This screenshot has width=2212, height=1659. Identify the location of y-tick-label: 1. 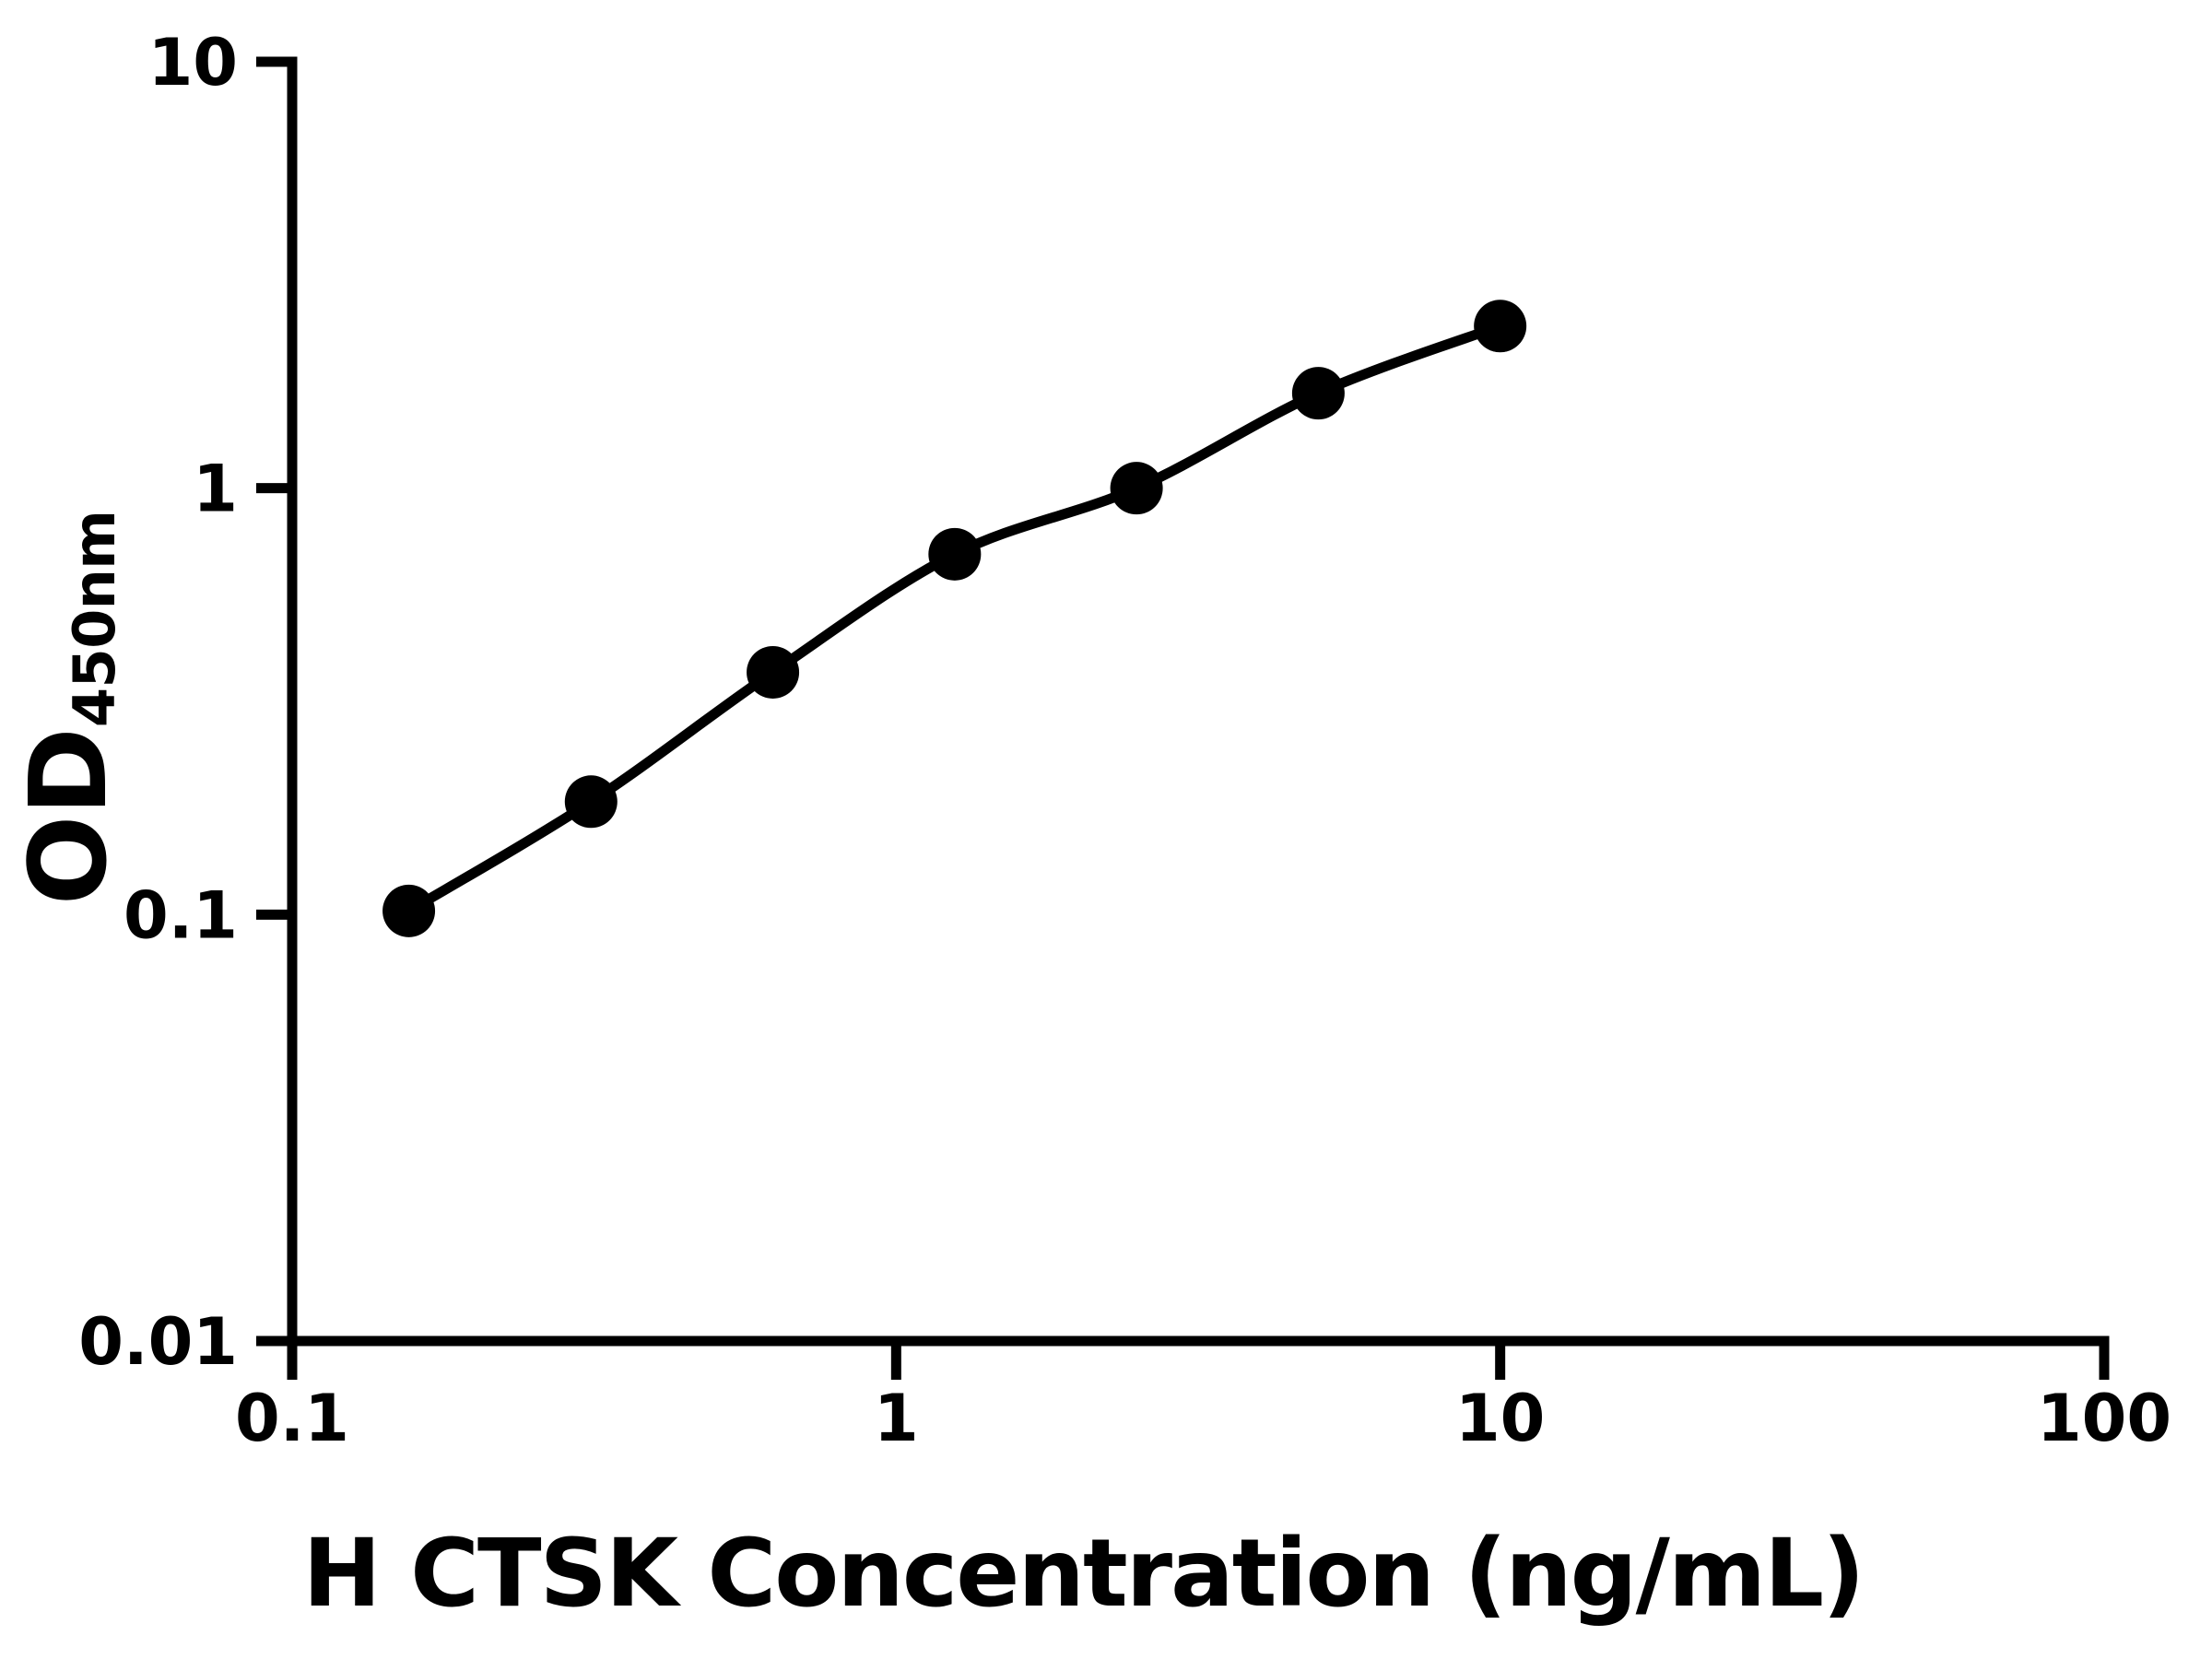
(215, 489).